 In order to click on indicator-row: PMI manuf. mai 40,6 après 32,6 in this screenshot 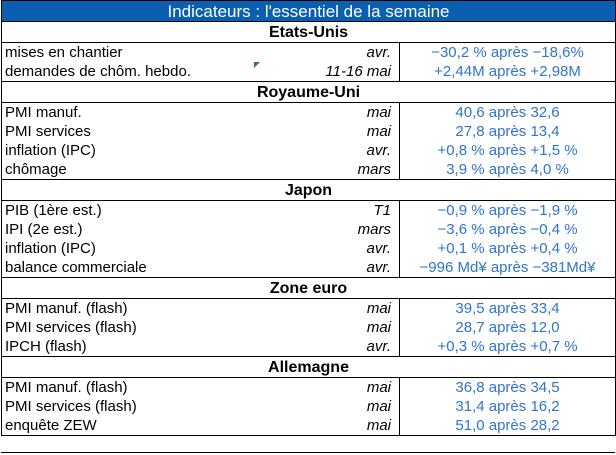, I will do `click(308, 112)`.